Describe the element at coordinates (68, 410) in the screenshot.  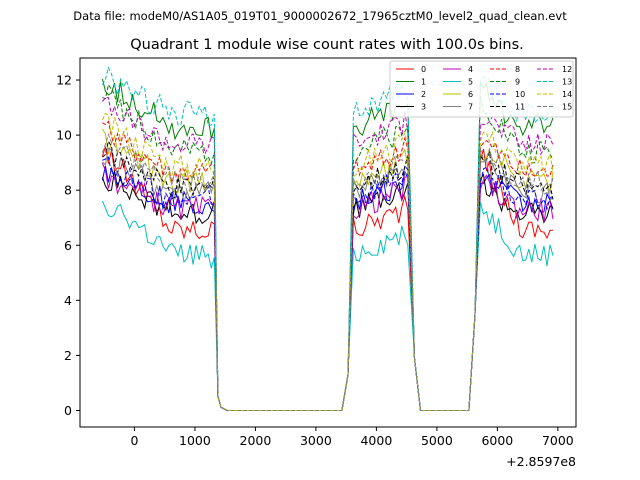
I see `y-tick-label: 0` at that location.